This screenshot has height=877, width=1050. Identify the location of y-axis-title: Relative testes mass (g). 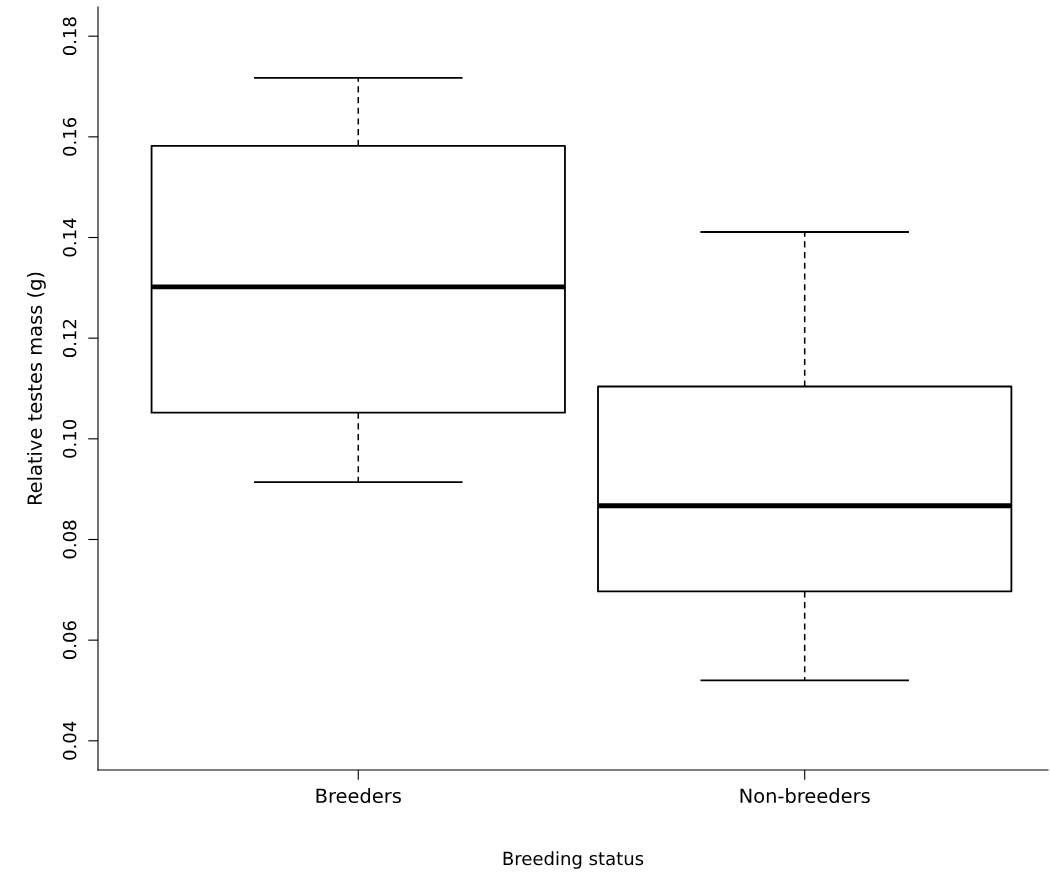
(36, 388).